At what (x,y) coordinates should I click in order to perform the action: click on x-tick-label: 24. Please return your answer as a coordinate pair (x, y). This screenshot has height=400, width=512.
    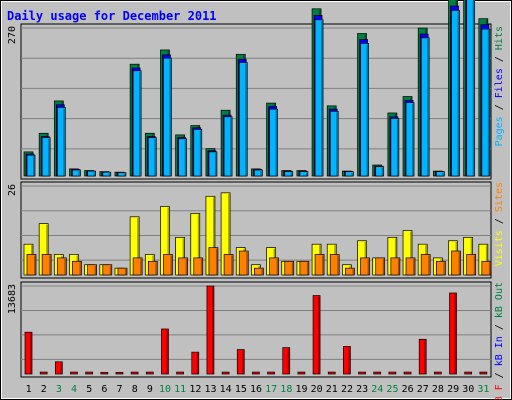
    Looking at the image, I should click on (377, 389).